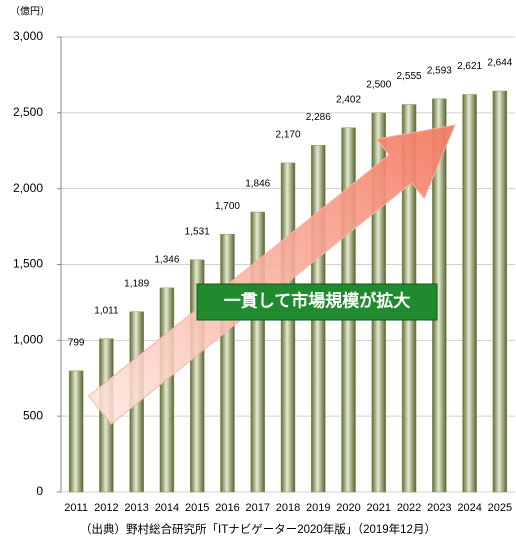  Describe the element at coordinates (287, 135) in the screenshot. I see `value-label: 2,170` at that location.